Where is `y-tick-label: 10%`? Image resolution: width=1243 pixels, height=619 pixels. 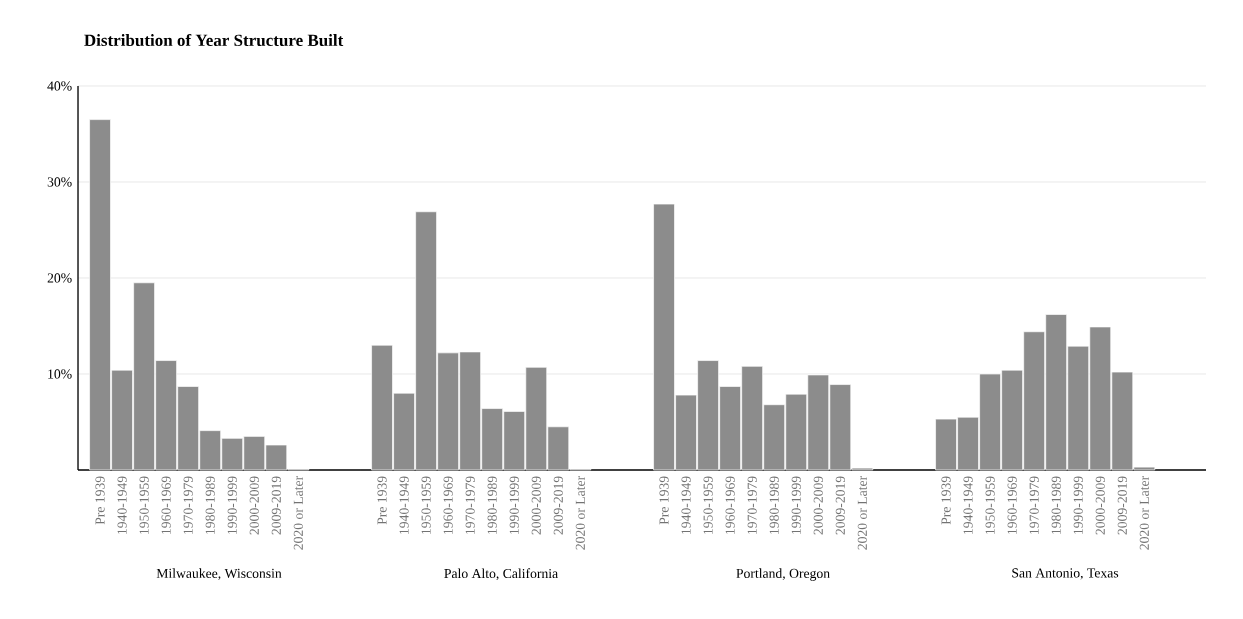 y-tick-label: 10% is located at coordinates (60, 374).